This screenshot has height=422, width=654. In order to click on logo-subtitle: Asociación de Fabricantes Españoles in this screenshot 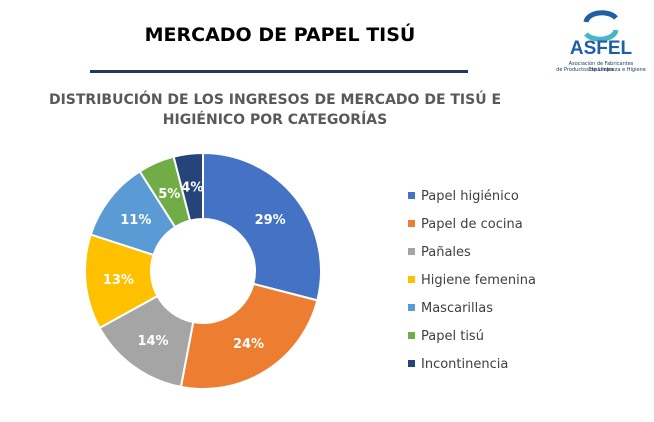, I will do `click(601, 67)`.